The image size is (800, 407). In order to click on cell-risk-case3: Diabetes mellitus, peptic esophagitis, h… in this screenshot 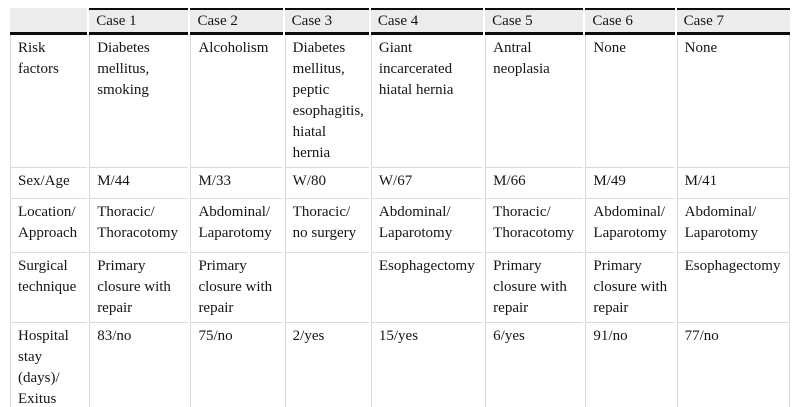, I will do `click(326, 101)`.